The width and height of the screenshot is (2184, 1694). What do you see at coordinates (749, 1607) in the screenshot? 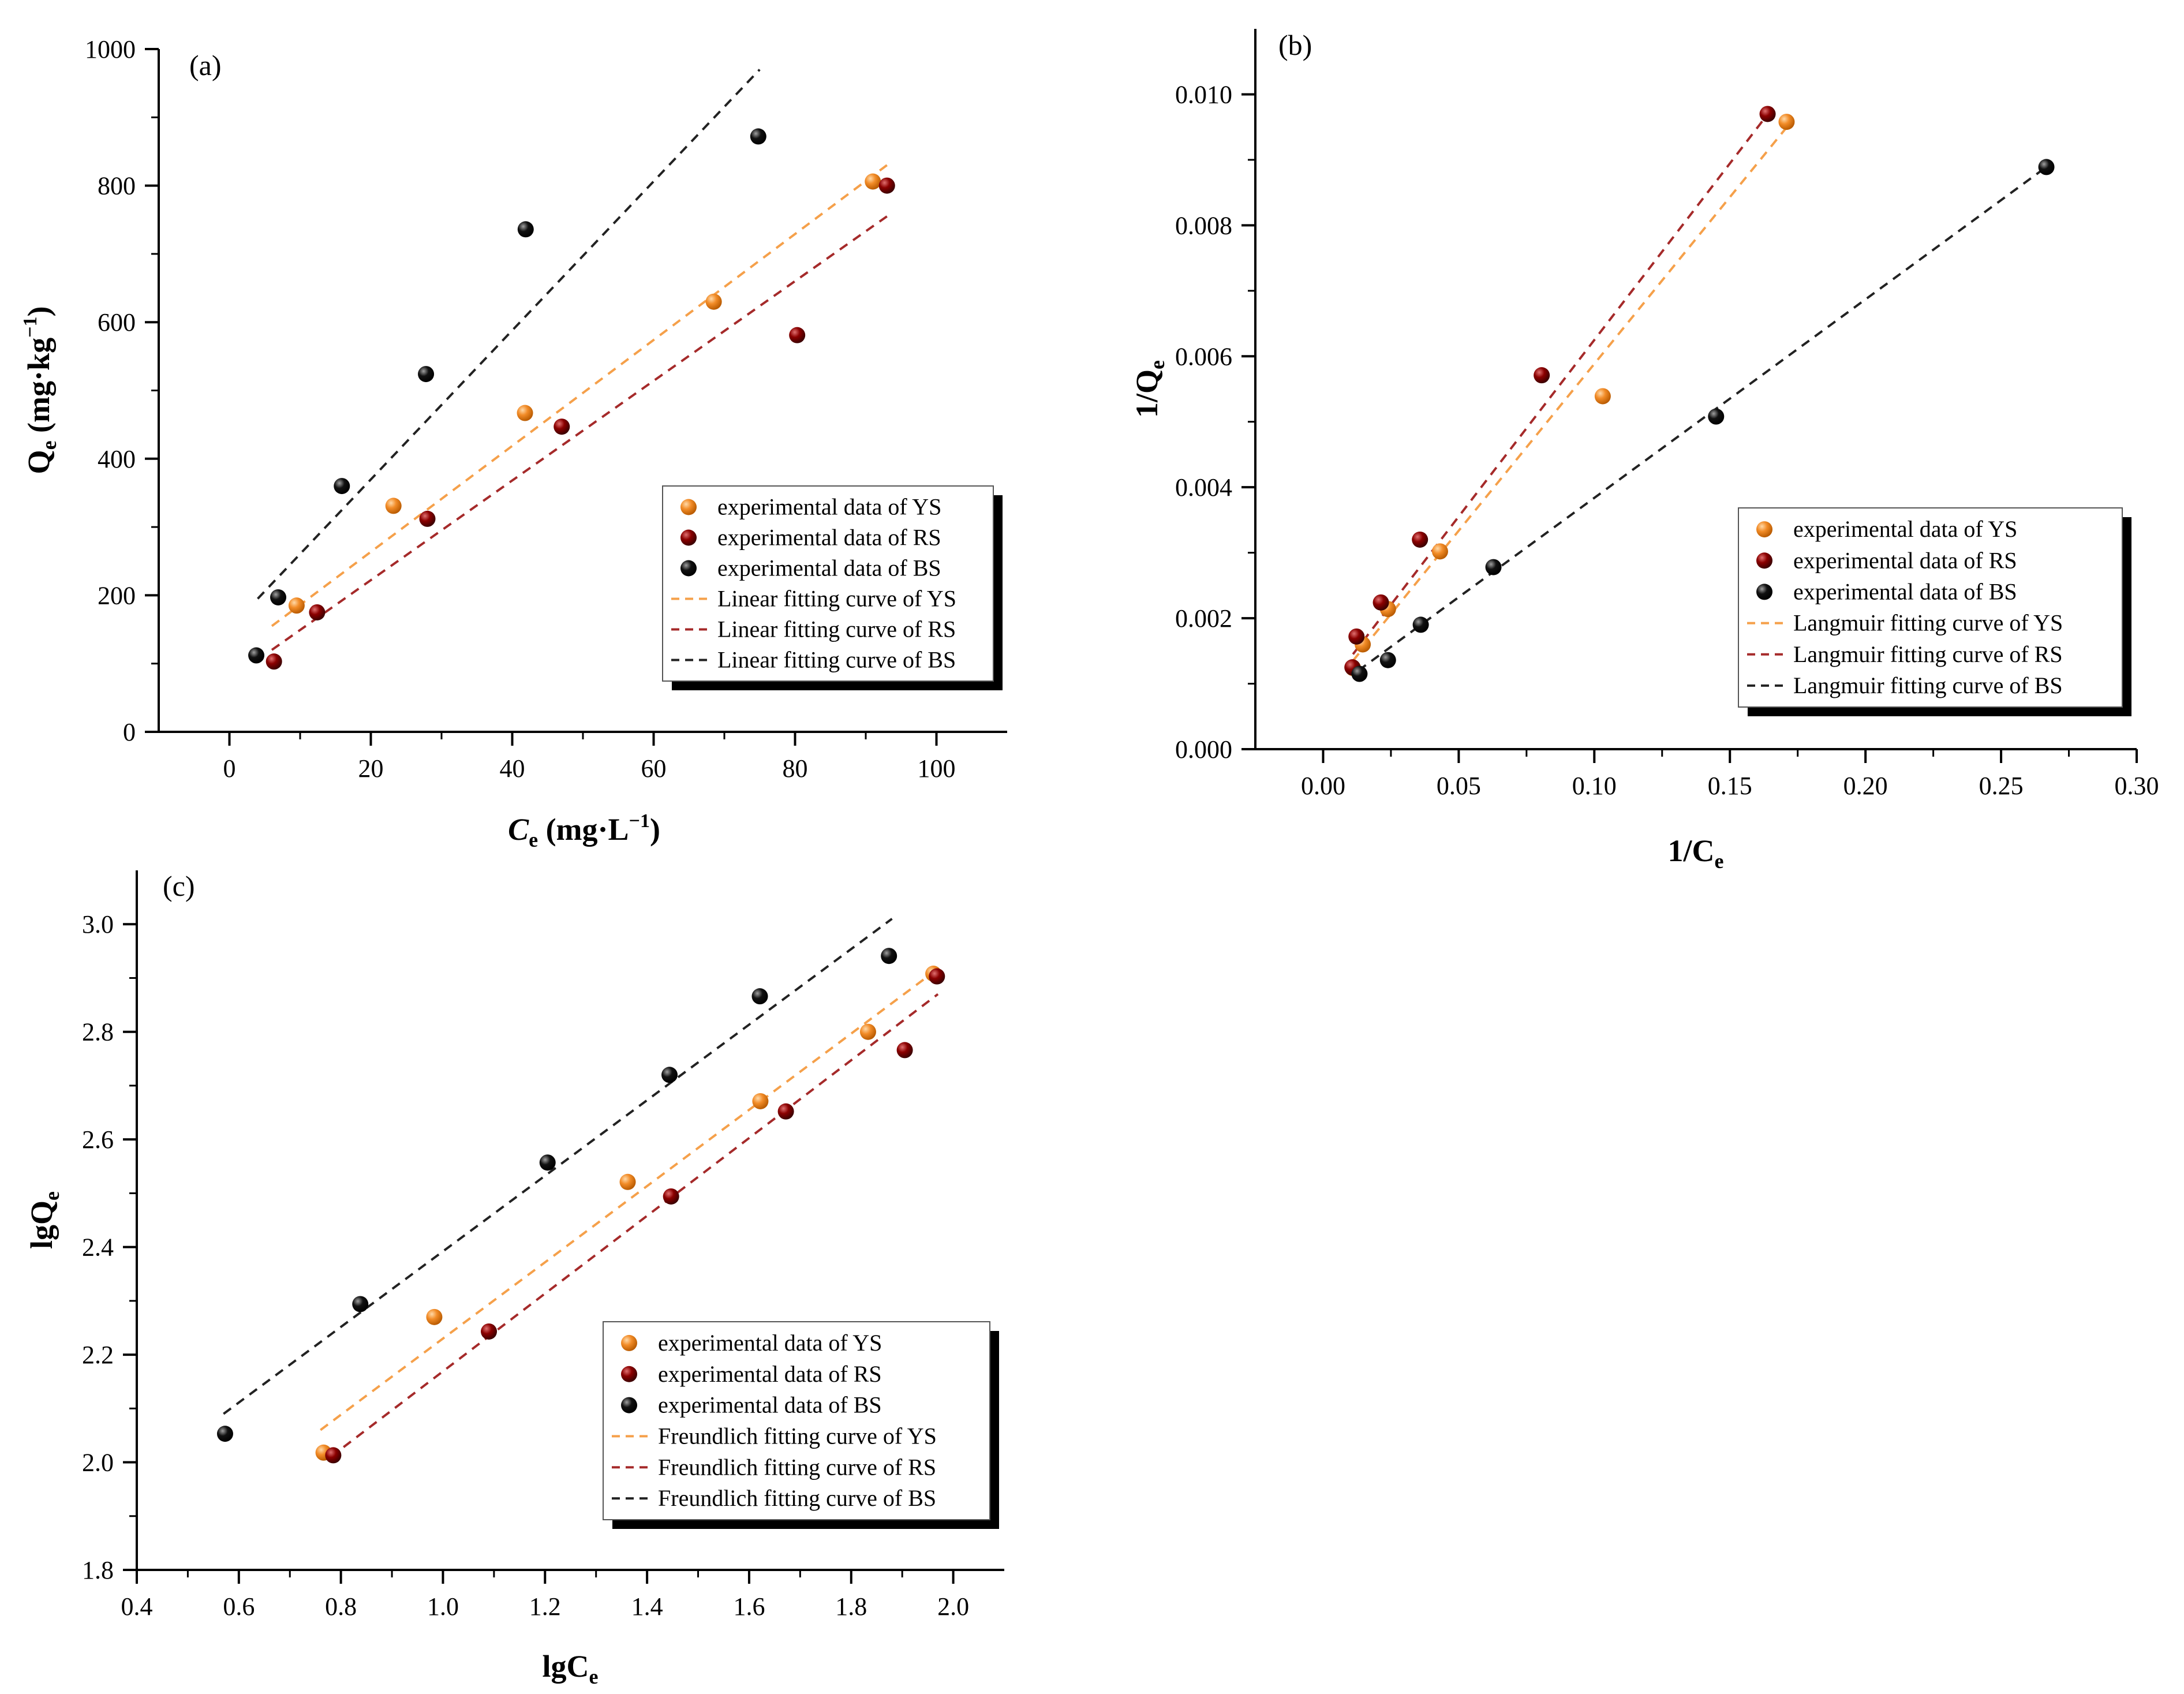
I see `x-tick-label: 1.6` at bounding box center [749, 1607].